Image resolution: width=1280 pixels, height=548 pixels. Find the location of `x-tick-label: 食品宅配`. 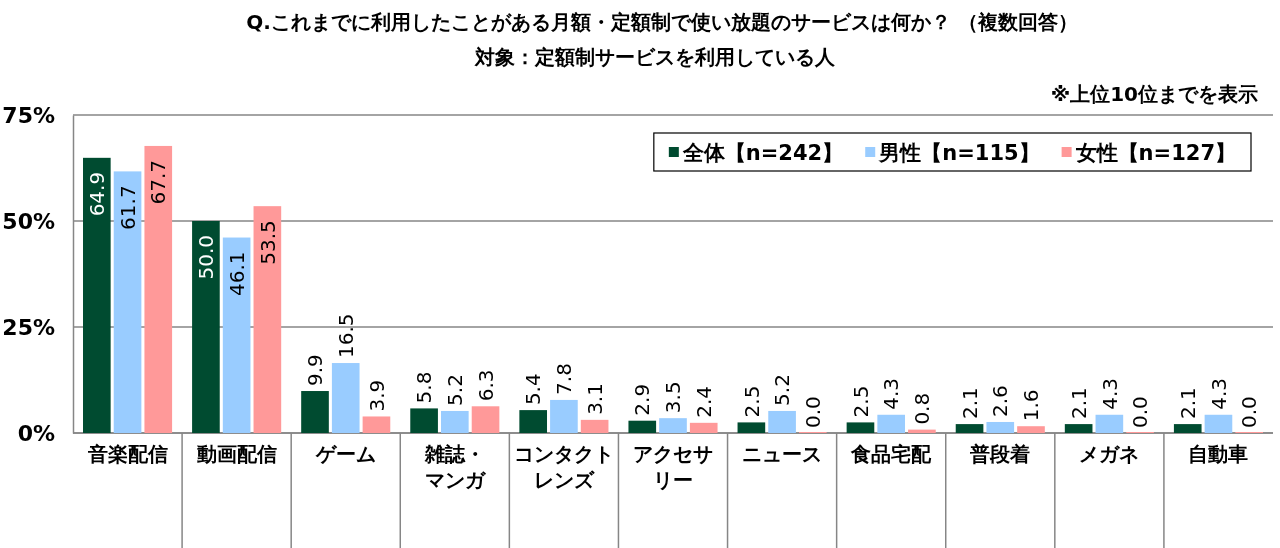

x-tick-label: 食品宅配 is located at coordinates (891, 454).